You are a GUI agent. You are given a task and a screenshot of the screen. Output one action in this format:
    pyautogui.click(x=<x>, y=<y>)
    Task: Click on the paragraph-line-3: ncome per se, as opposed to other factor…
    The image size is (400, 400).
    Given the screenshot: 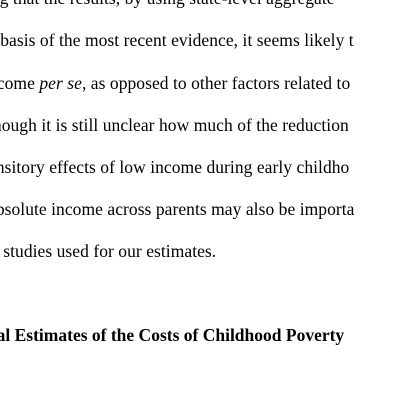 What is the action you would take?
    pyautogui.click(x=175, y=83)
    